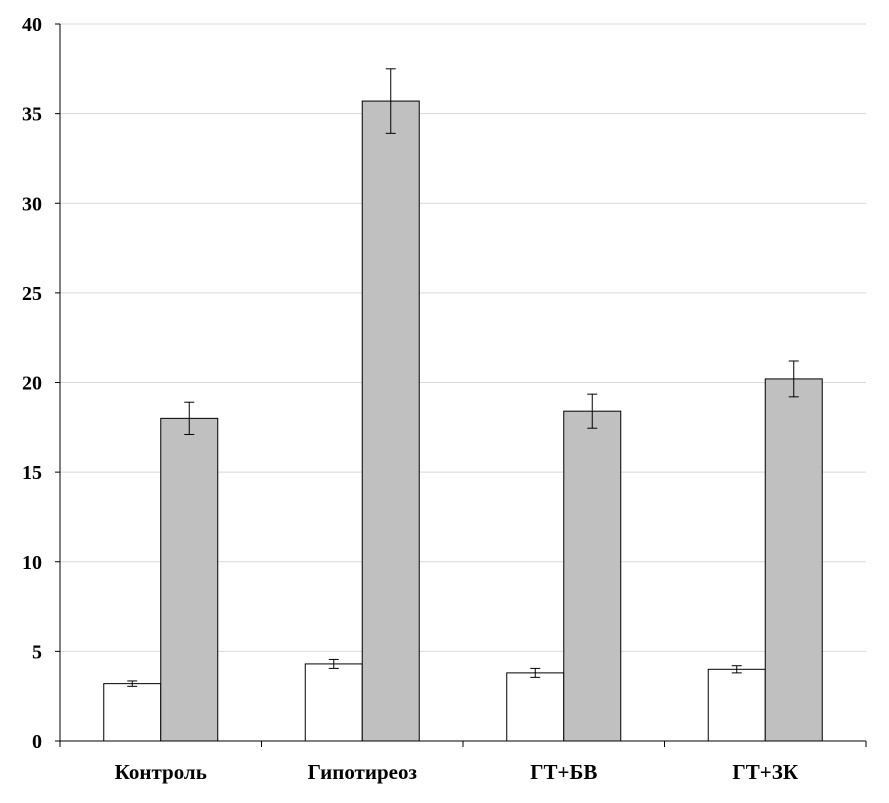  I want to click on x-category-label: Контроль, so click(161, 772).